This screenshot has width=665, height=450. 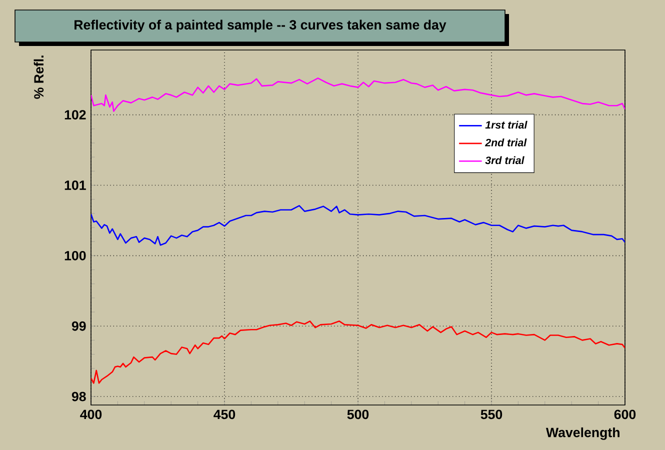 What do you see at coordinates (75, 185) in the screenshot?
I see `y-tick-label: 101` at bounding box center [75, 185].